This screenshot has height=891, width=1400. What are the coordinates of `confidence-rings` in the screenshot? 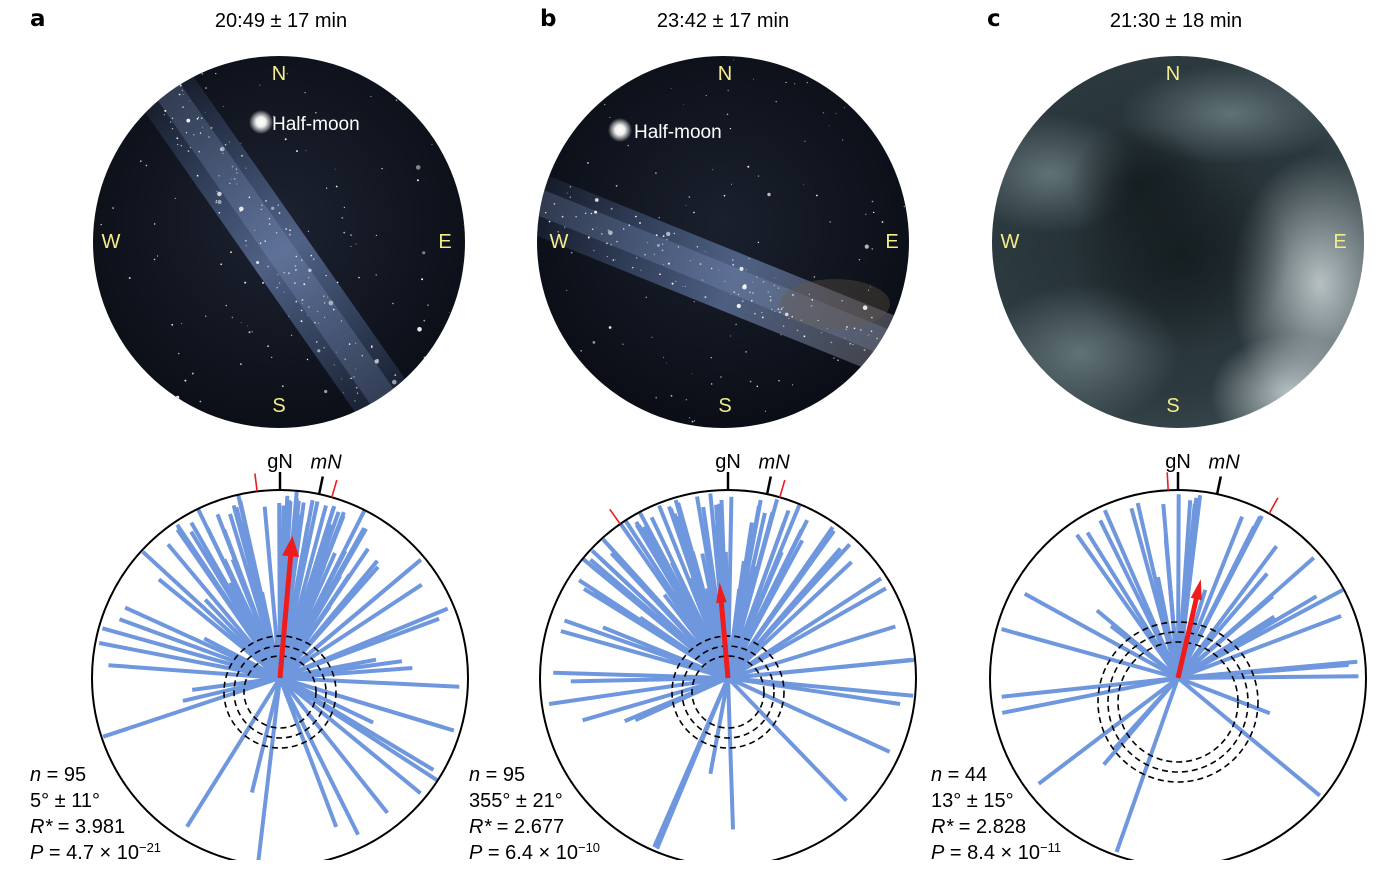 It's located at (728, 692).